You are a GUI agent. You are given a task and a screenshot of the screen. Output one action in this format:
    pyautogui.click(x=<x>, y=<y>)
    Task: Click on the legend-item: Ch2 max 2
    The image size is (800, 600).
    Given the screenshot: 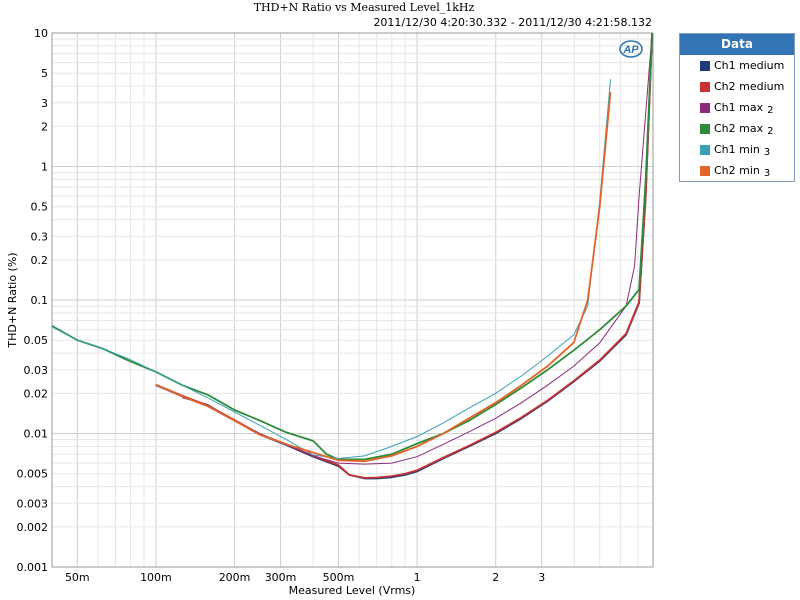 What is the action you would take?
    pyautogui.click(x=737, y=128)
    